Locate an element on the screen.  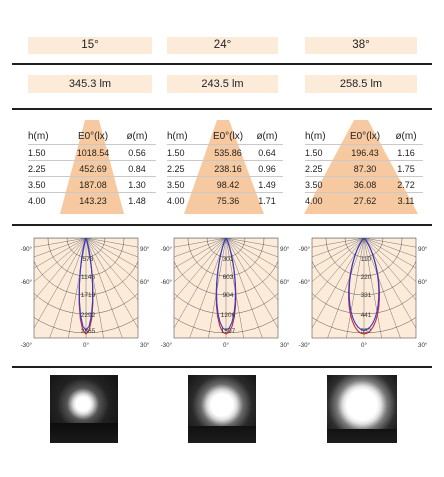
cell-e0: 75.36 is located at coordinates (228, 200).